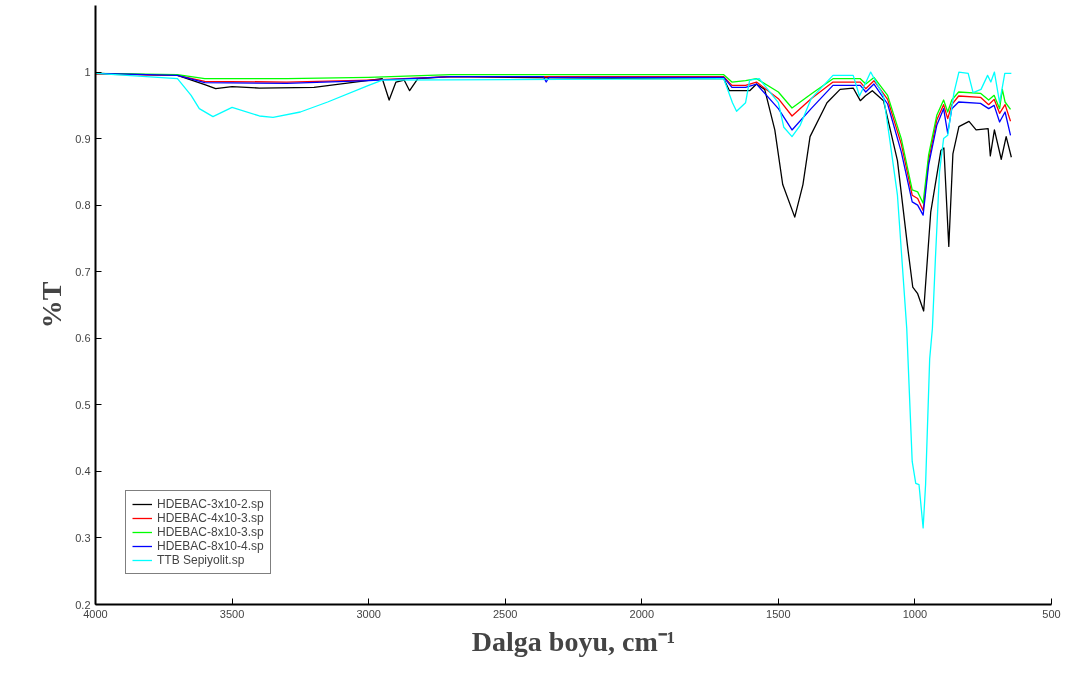 The image size is (1066, 679). Describe the element at coordinates (232, 613) in the screenshot. I see `x-tick-label: 3500` at that location.